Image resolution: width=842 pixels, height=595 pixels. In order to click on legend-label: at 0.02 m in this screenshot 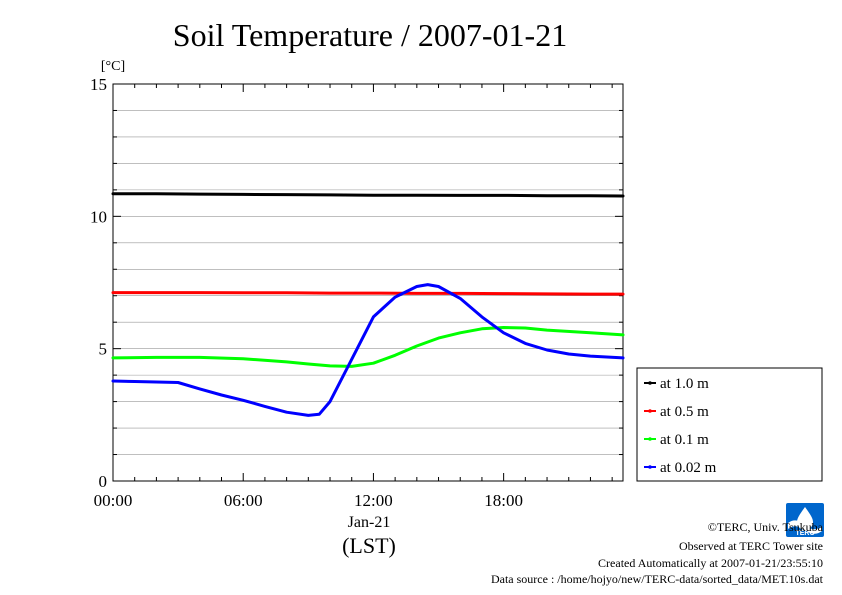, I will do `click(688, 468)`.